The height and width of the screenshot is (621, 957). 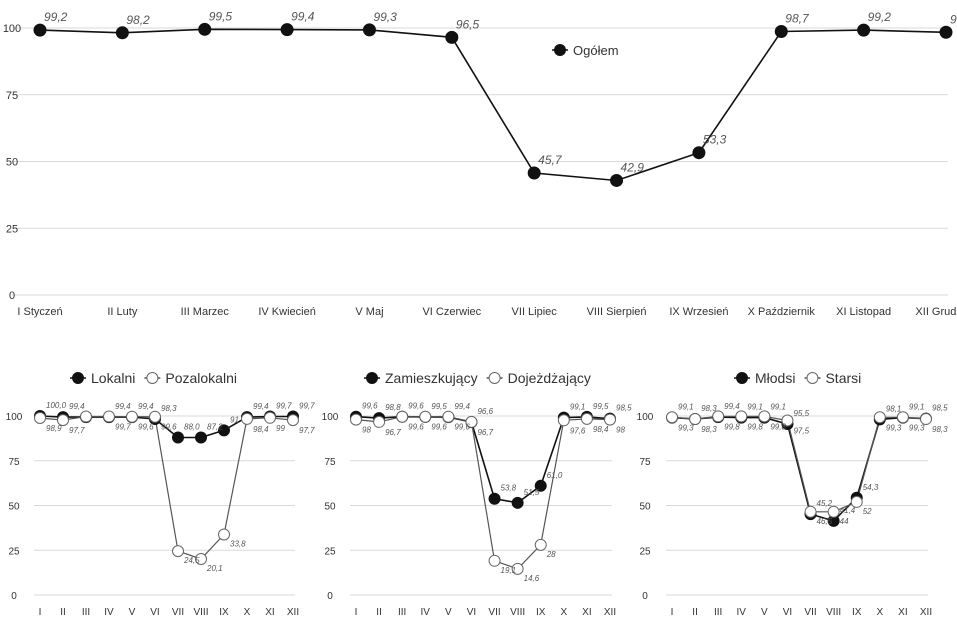 What do you see at coordinates (393, 407) in the screenshot?
I see `data-label: 98,8` at bounding box center [393, 407].